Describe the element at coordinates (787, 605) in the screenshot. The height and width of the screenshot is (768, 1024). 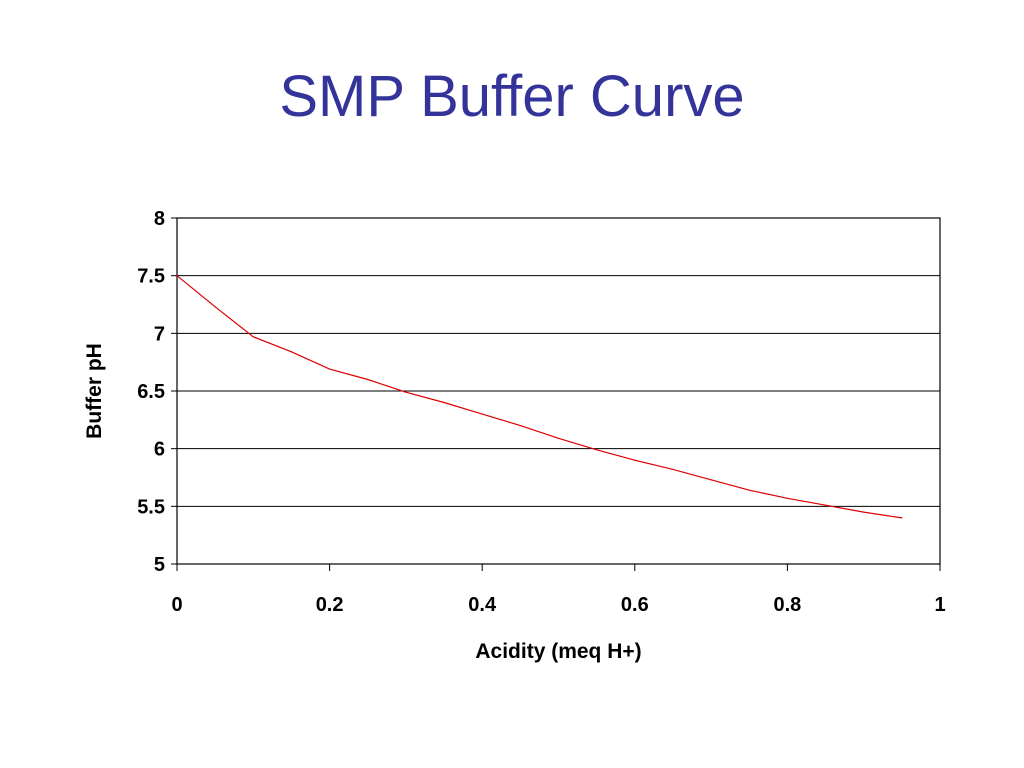
I see `x-tick-label: 0.8` at that location.